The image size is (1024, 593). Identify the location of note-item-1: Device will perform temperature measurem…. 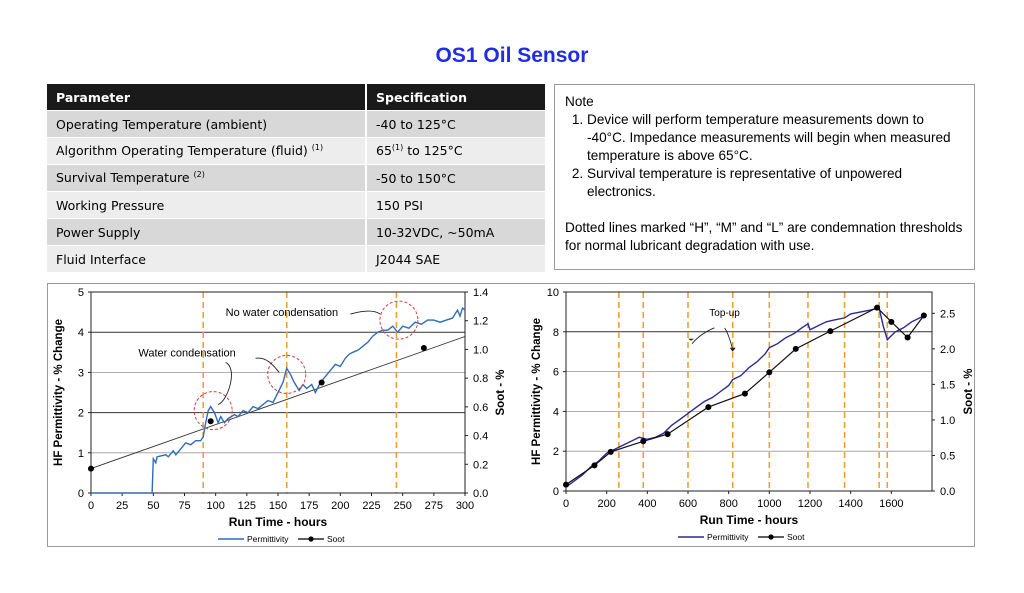
(775, 138).